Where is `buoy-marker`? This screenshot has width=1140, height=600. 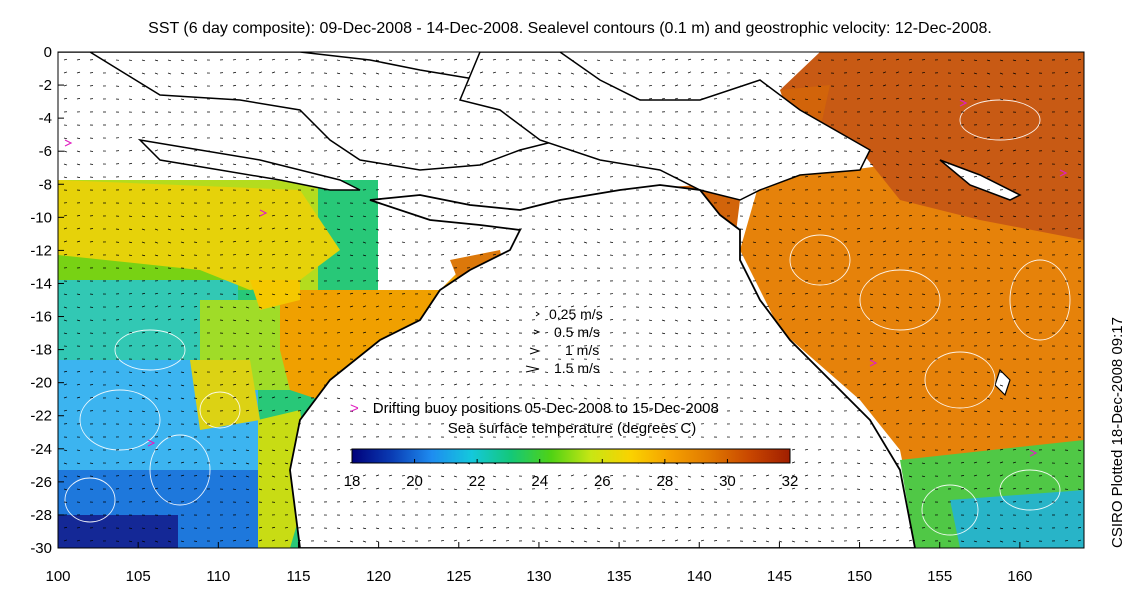 buoy-marker is located at coordinates (963, 103).